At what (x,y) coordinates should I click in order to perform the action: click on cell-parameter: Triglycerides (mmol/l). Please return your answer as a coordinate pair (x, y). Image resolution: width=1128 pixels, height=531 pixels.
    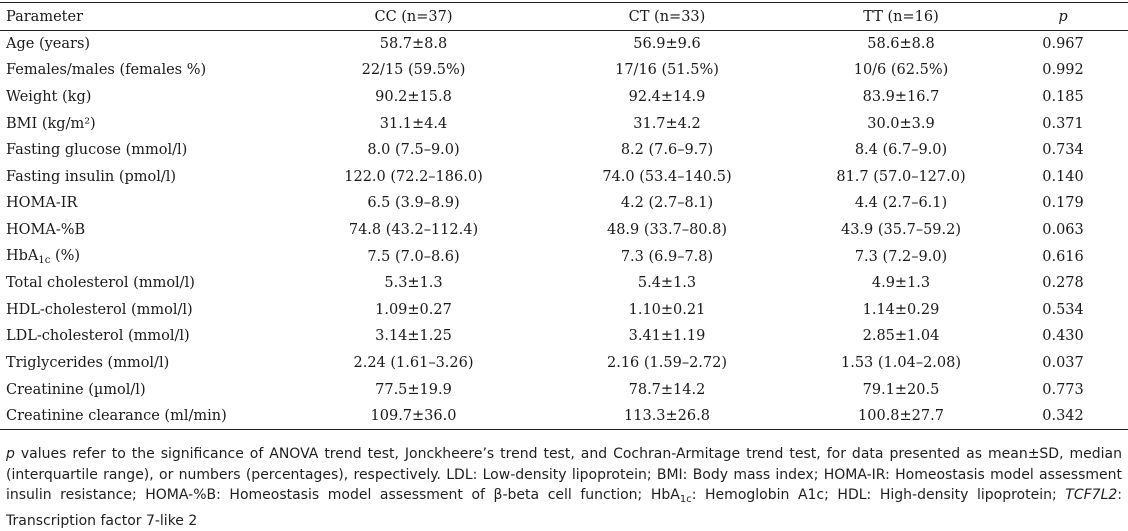
    Looking at the image, I should click on (88, 362).